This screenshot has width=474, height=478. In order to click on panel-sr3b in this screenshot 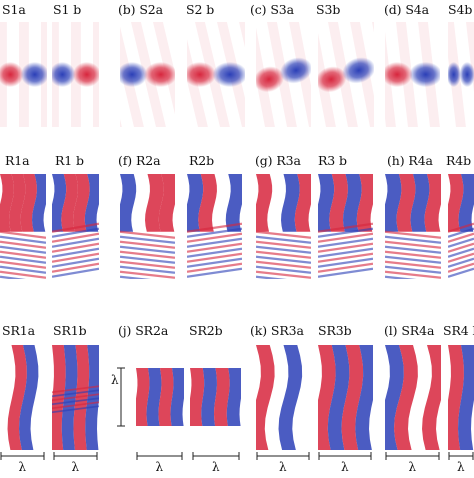, I will do `click(345, 397)`.